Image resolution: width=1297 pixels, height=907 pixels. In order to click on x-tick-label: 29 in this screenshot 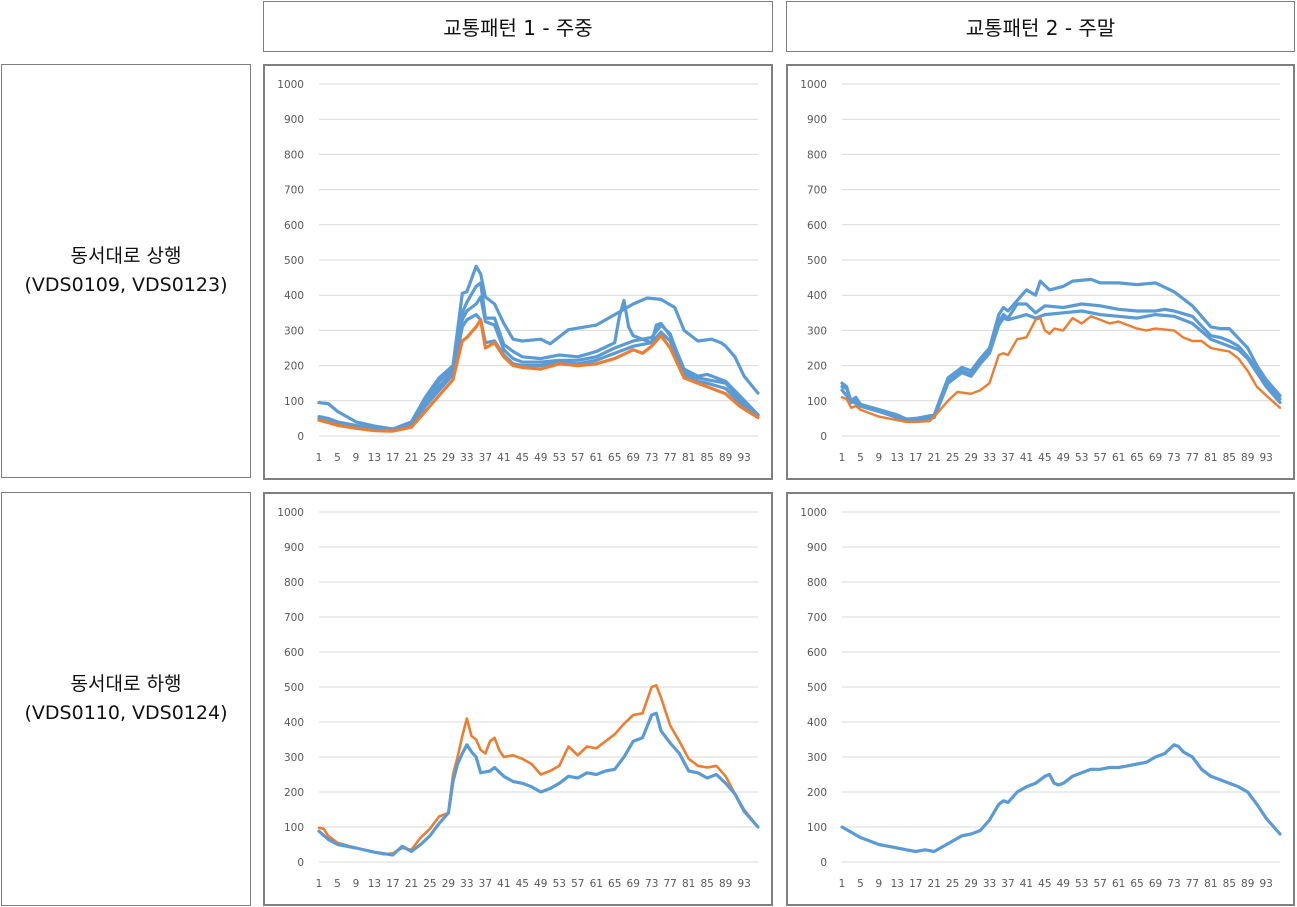, I will do `click(448, 884)`.